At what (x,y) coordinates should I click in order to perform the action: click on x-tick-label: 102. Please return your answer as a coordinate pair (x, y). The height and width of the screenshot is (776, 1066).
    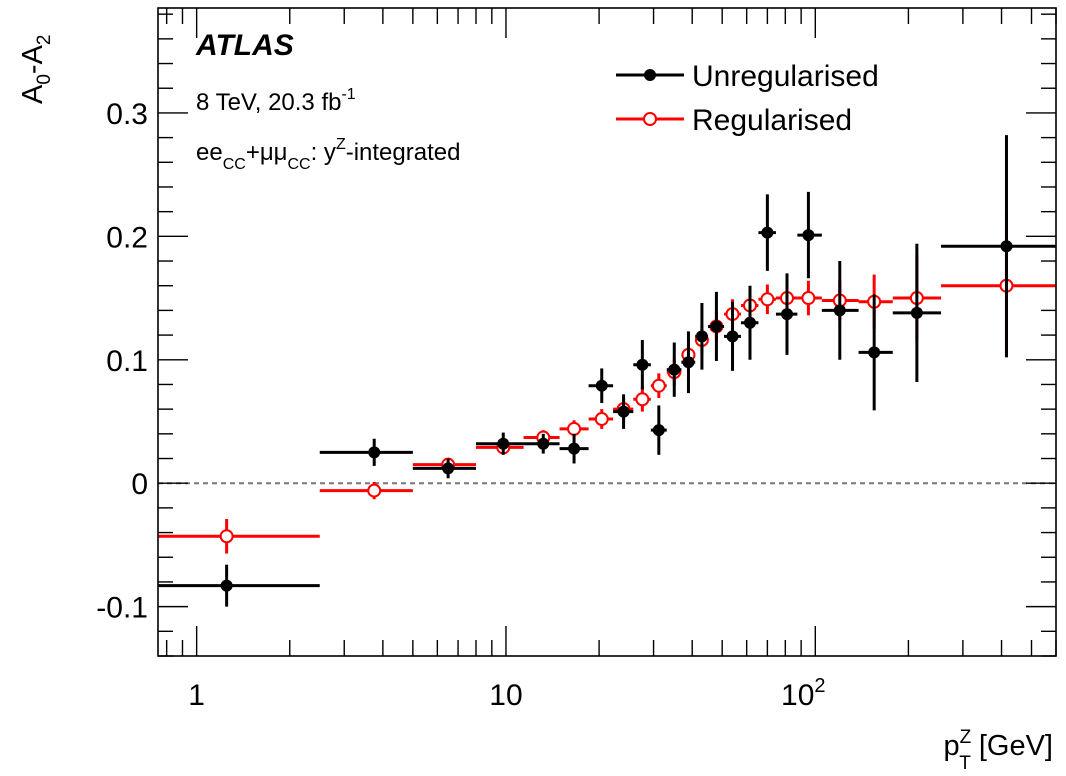
    Looking at the image, I should click on (803, 693).